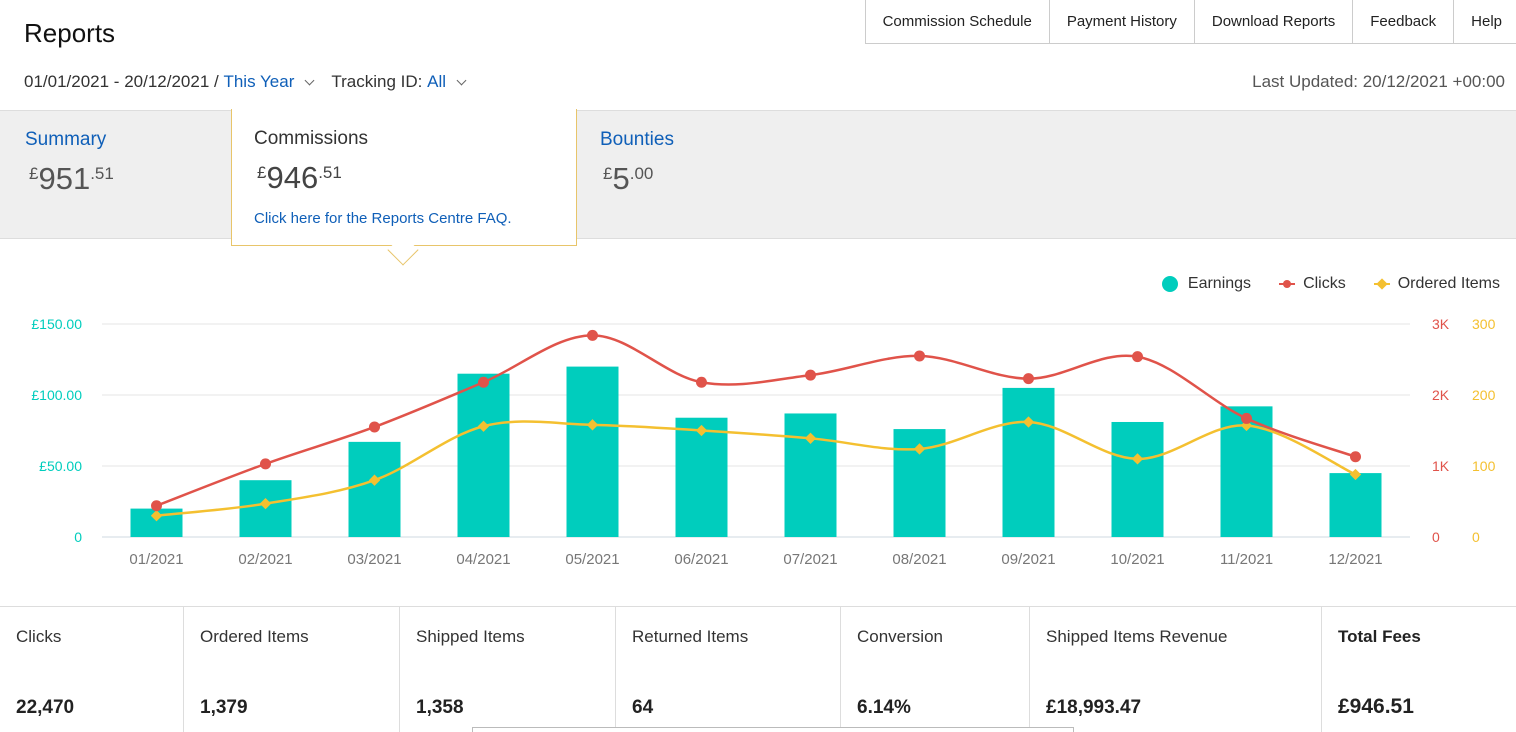 The height and width of the screenshot is (732, 1516). I want to click on tab-bounties-label: Bounties, so click(637, 139).